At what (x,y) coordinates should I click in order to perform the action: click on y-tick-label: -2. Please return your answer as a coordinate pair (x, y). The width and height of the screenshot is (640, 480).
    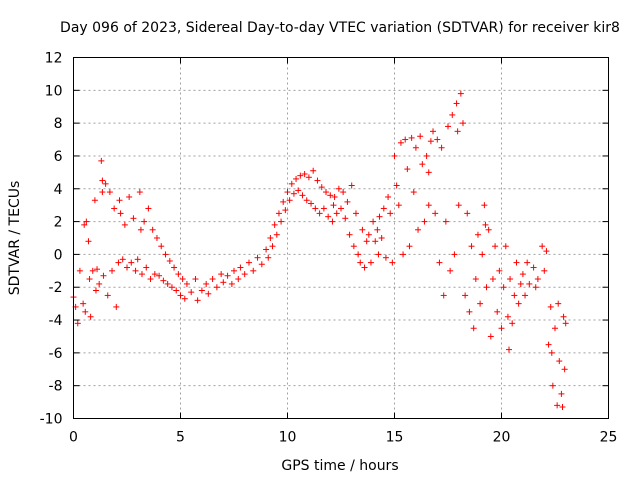
    Looking at the image, I should click on (56, 288).